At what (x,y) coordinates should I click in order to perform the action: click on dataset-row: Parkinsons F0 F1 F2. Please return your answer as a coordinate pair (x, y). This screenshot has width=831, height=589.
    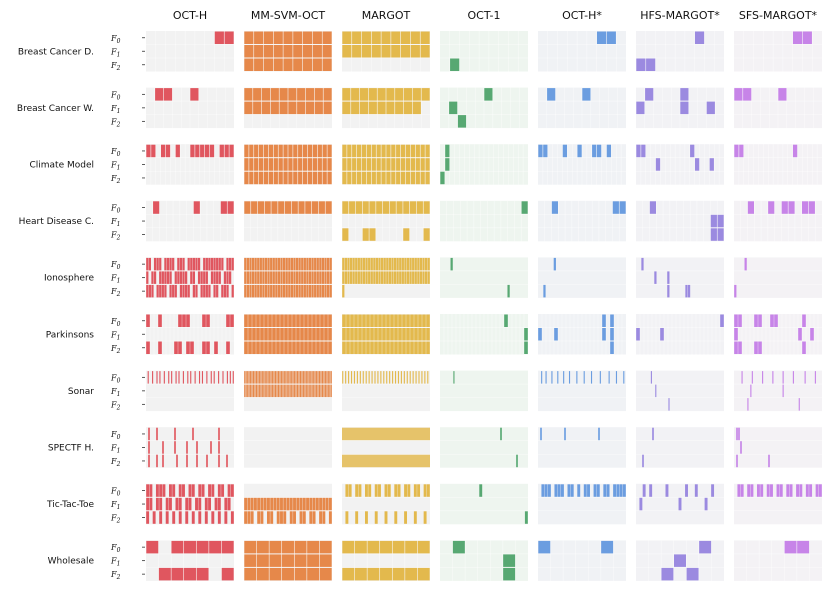
    Looking at the image, I should click on (434, 334).